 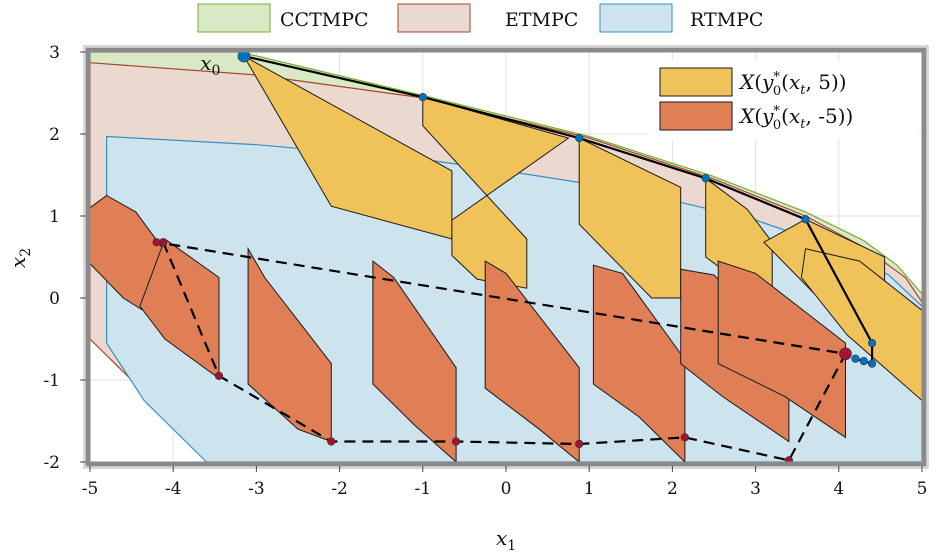 What do you see at coordinates (54, 135) in the screenshot?
I see `y-tick-label: 2` at bounding box center [54, 135].